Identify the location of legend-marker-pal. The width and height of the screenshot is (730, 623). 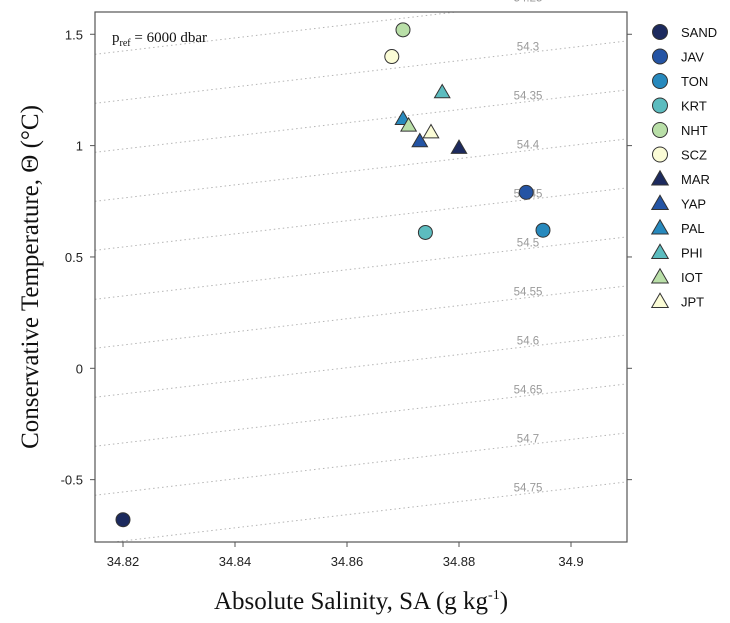
(660, 226).